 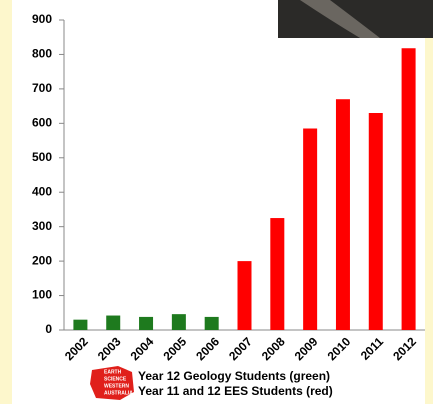 I want to click on y-tick-label: 900, so click(x=42, y=19).